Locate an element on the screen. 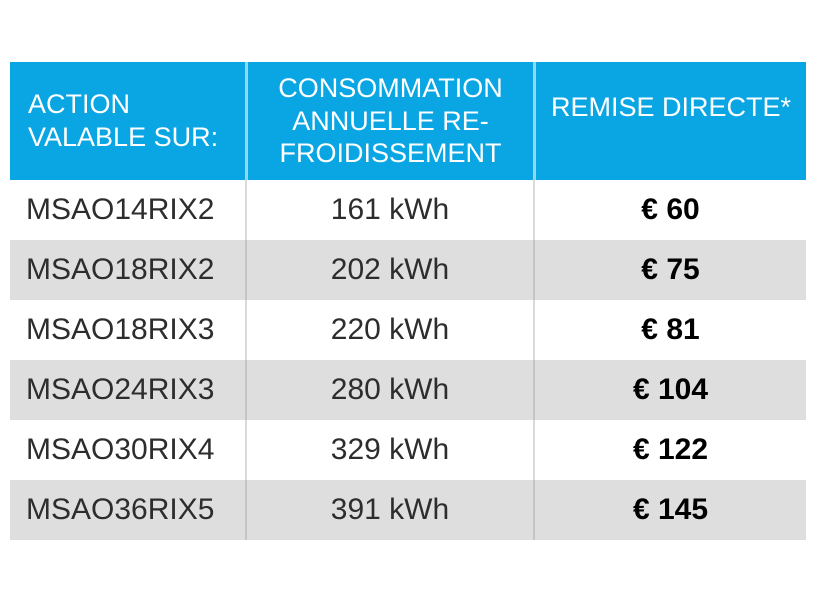 The height and width of the screenshot is (612, 816). consumption-cell: 391 kWh is located at coordinates (389, 510).